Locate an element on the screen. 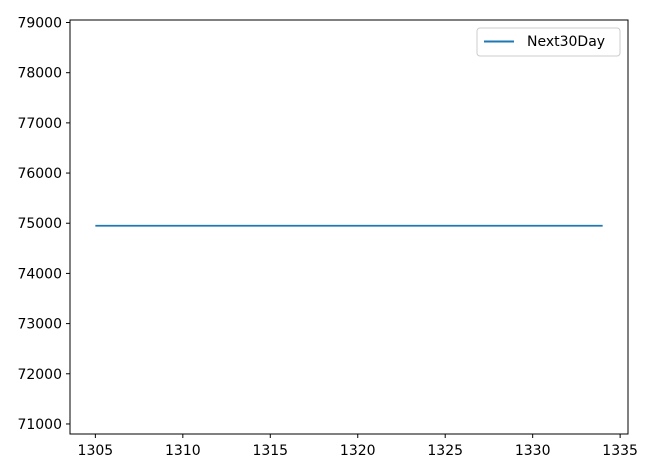 This screenshot has height=468, width=661. y-tick-label: 72000 is located at coordinates (39, 375).